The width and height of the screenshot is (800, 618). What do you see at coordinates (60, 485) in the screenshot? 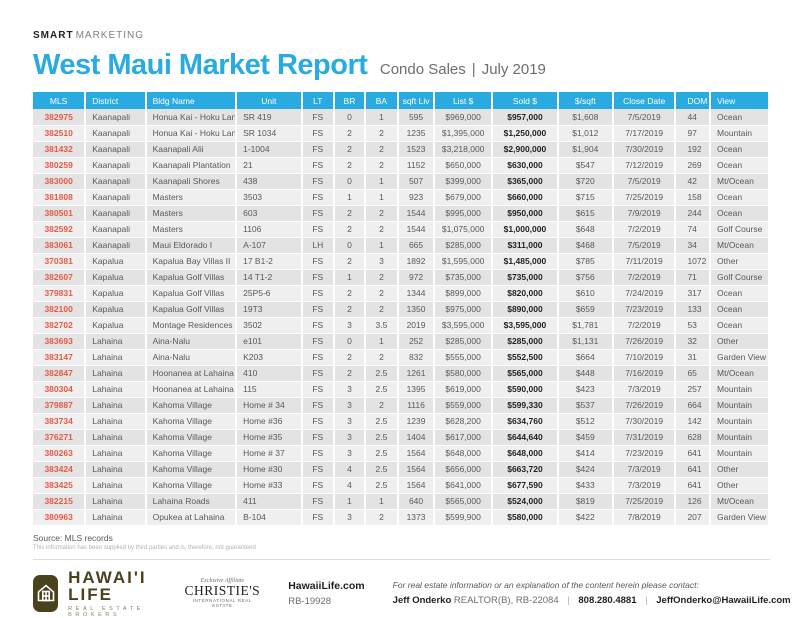
I see `cell-mls: 383425` at bounding box center [60, 485].